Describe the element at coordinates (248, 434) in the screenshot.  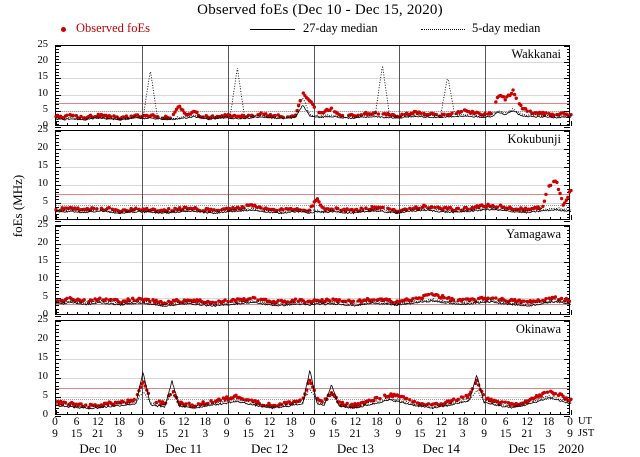
I see `x-tick-label-jst: 15` at that location.